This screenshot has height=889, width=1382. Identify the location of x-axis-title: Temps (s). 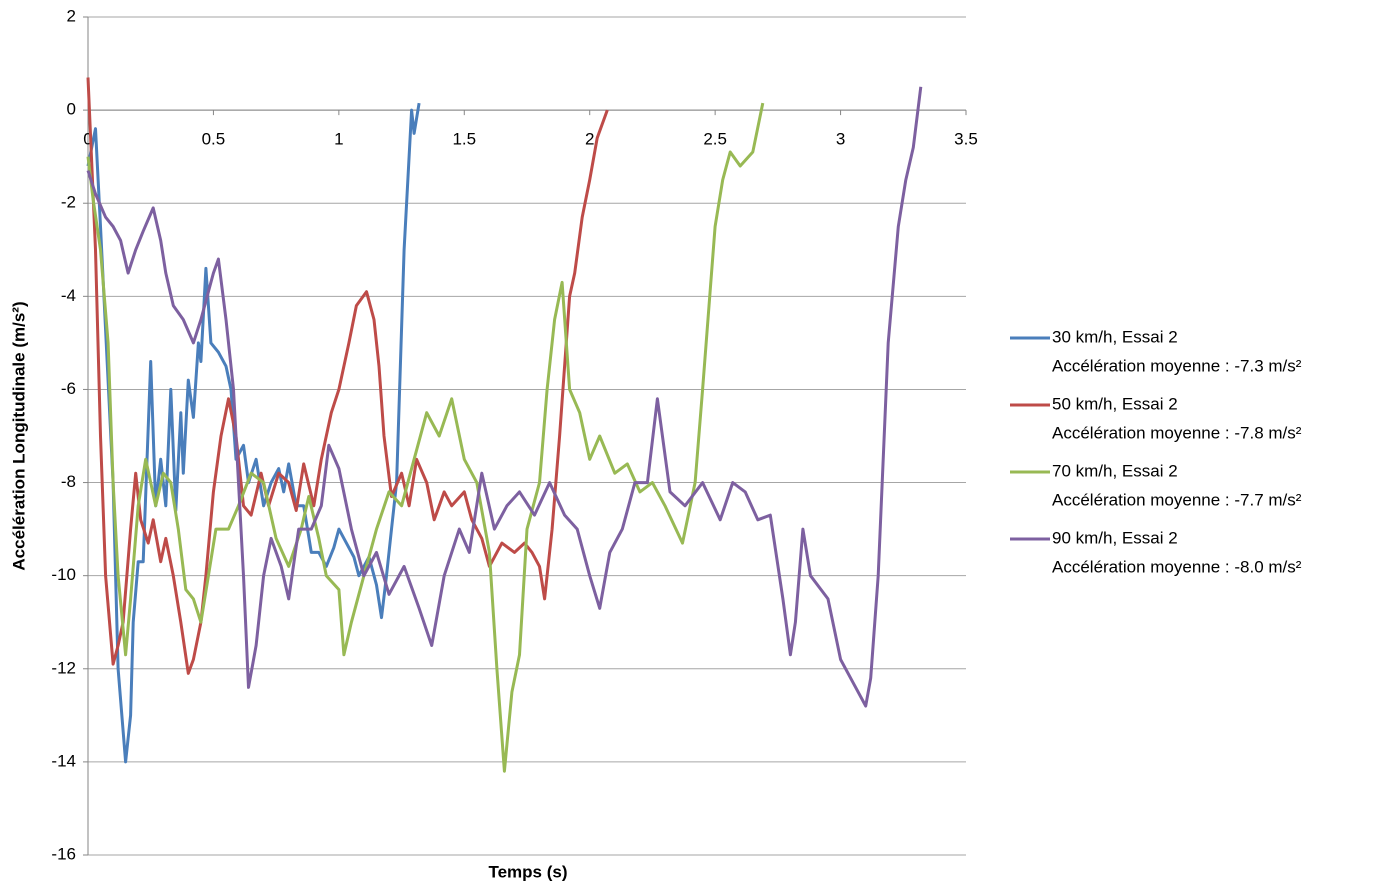
(527, 871).